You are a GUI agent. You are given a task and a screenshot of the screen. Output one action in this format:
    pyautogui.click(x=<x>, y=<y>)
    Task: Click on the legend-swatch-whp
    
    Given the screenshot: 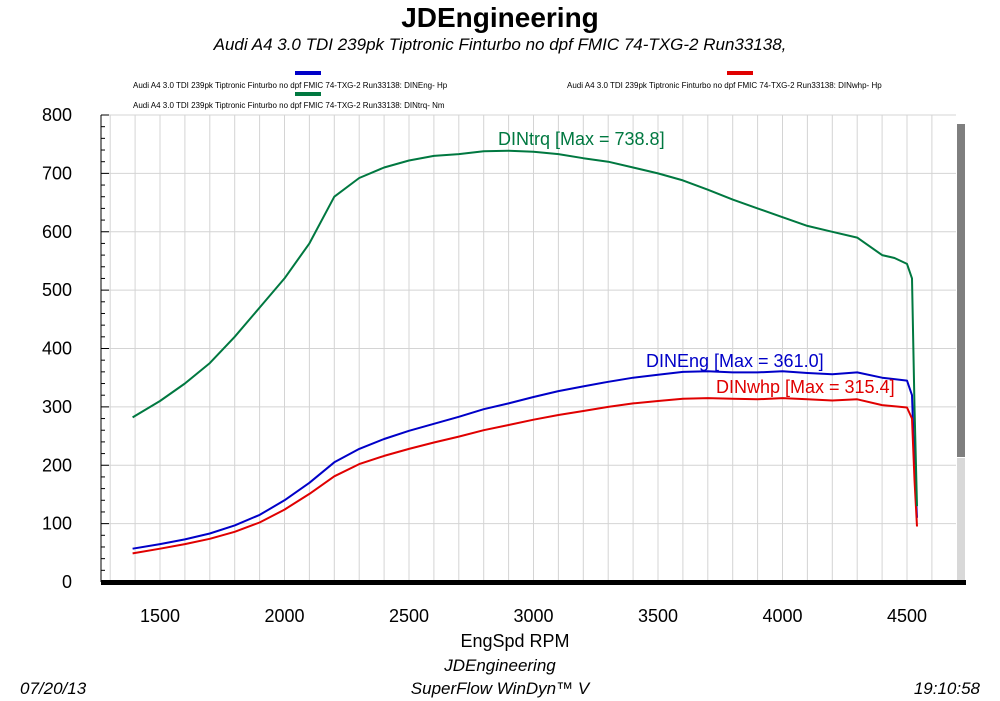 What is the action you would take?
    pyautogui.click(x=740, y=73)
    